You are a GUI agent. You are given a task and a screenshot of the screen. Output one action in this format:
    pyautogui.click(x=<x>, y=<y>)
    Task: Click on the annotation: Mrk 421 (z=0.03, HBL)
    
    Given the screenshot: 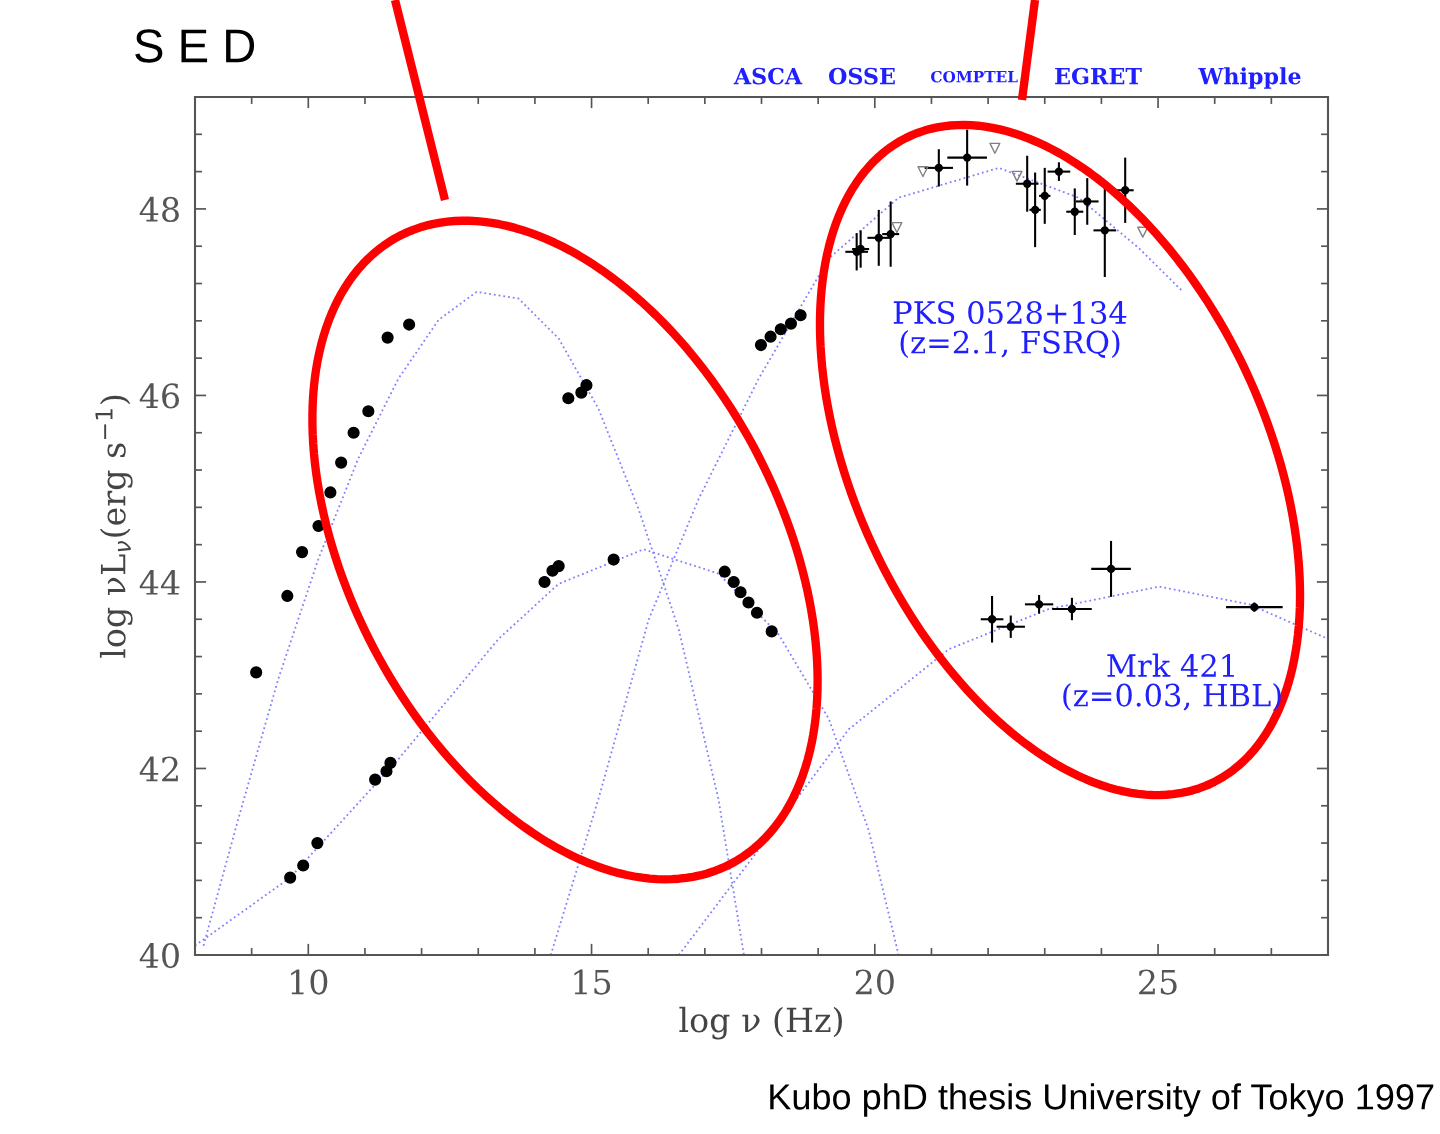 What is the action you would take?
    pyautogui.click(x=1172, y=682)
    